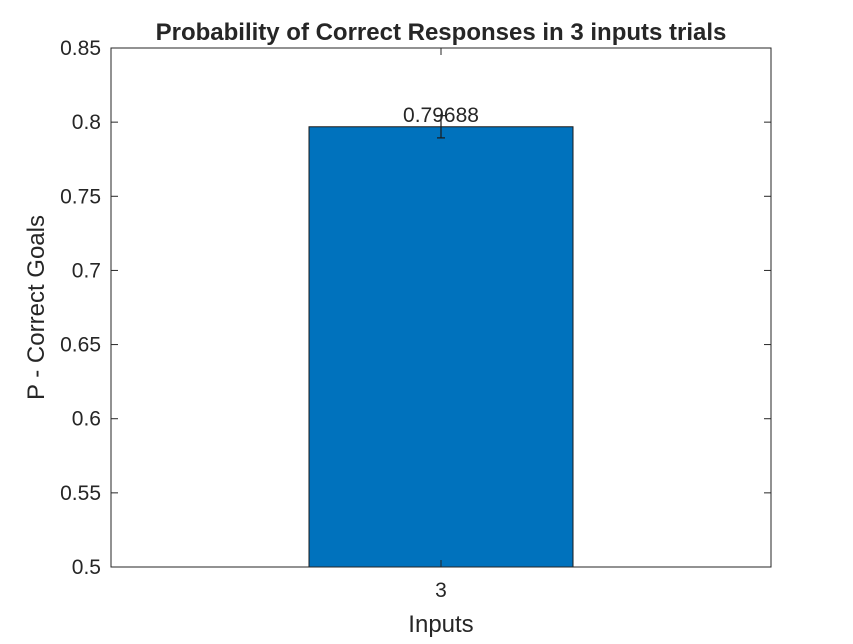 Image resolution: width=853 pixels, height=644 pixels. What do you see at coordinates (441, 590) in the screenshot?
I see `x-tick-label-3: 3` at bounding box center [441, 590].